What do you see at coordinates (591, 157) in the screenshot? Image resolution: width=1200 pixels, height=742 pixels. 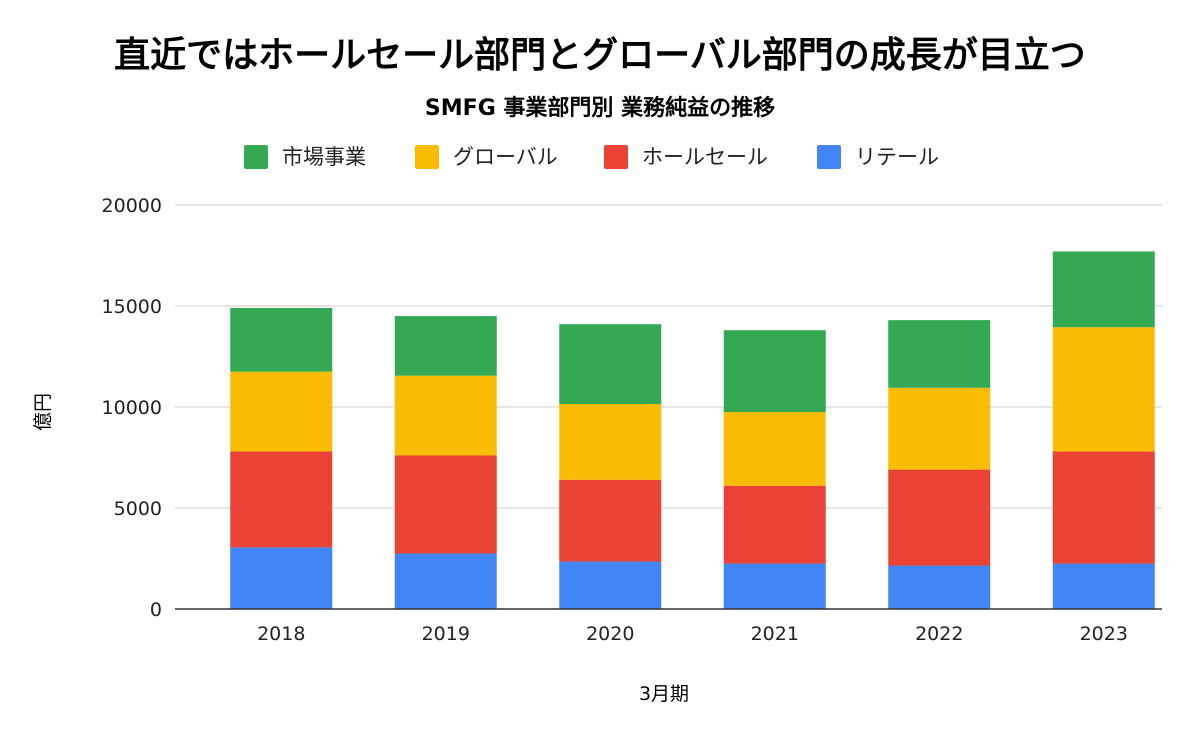 I see `legend: 市場事業 グローバル ホールセール リテール` at bounding box center [591, 157].